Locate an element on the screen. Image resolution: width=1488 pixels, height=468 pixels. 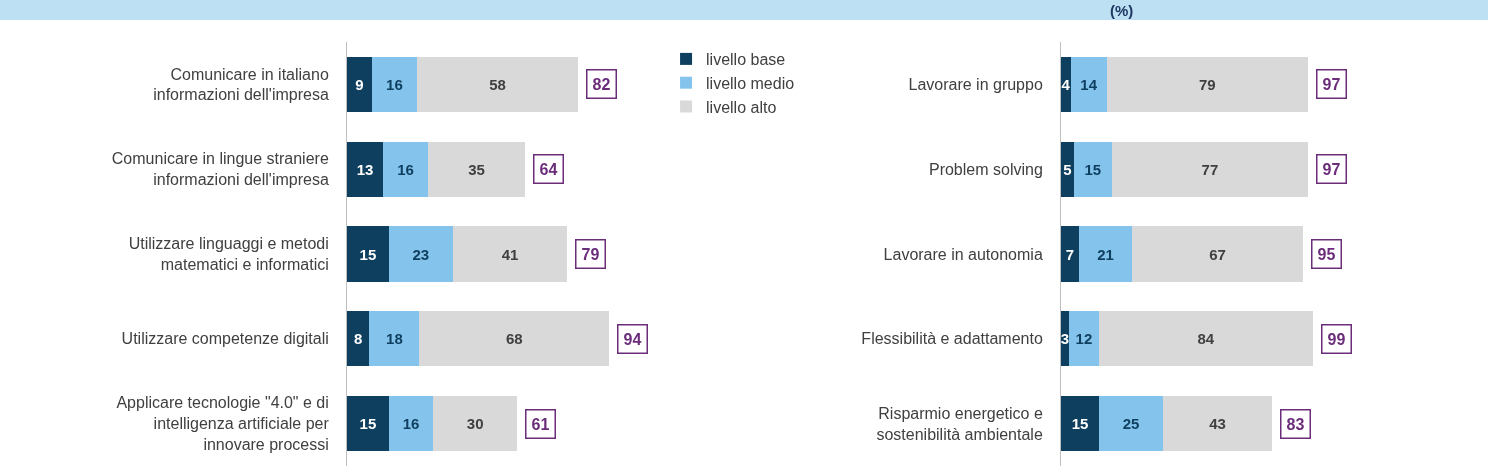
data-label: 14 is located at coordinates (1089, 84).